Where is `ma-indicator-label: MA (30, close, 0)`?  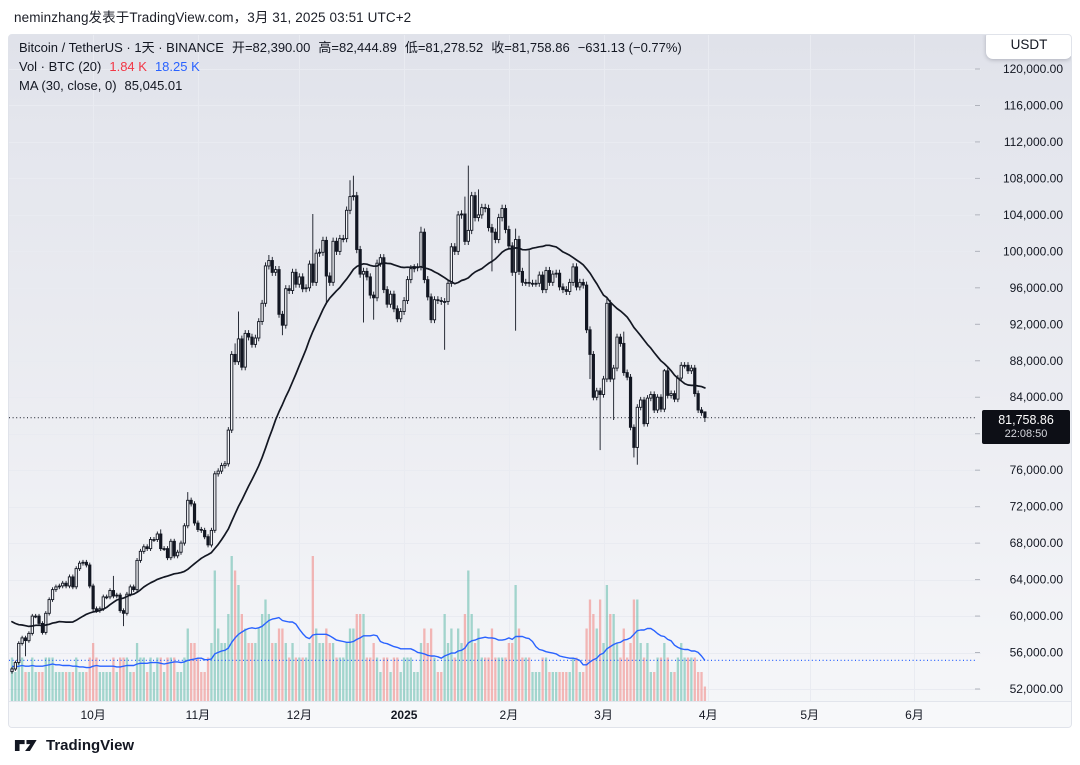
ma-indicator-label: MA (30, close, 0) is located at coordinates (68, 85).